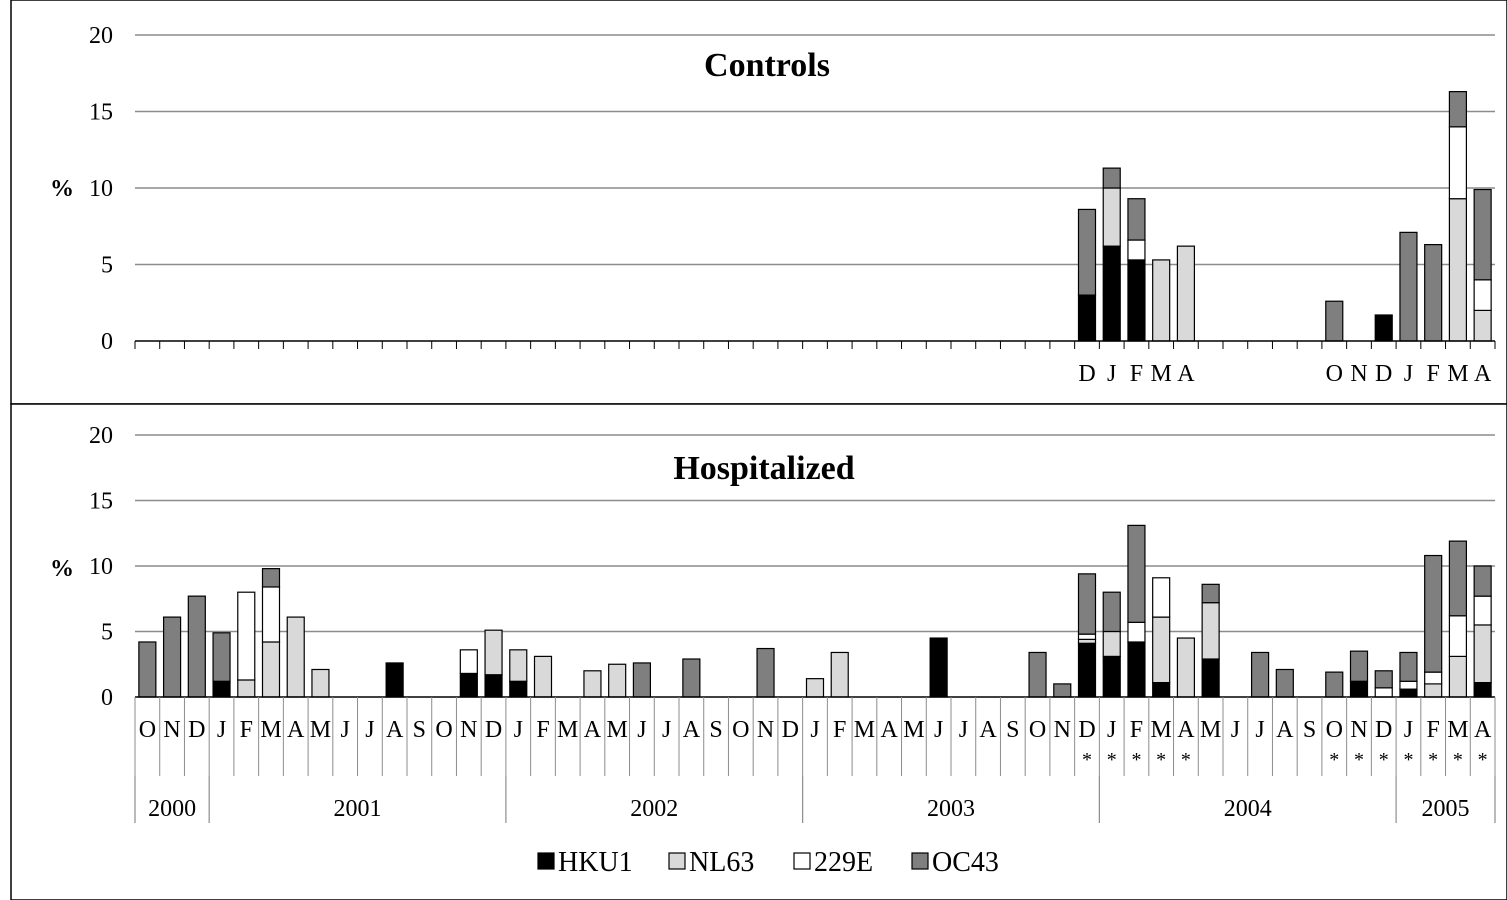 This screenshot has width=1507, height=900. What do you see at coordinates (107, 342) in the screenshot?
I see `controls-y-tick-label: 0` at bounding box center [107, 342].